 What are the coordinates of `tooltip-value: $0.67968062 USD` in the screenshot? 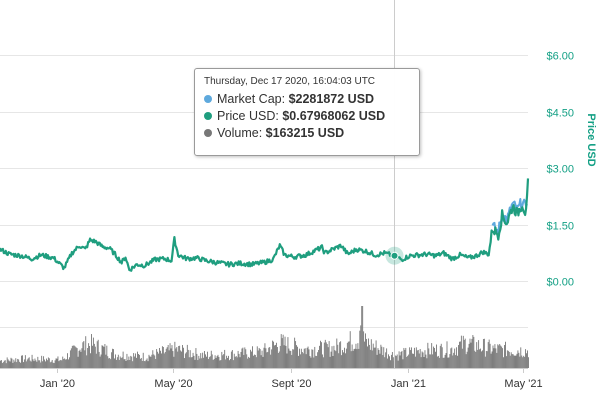 It's located at (334, 116).